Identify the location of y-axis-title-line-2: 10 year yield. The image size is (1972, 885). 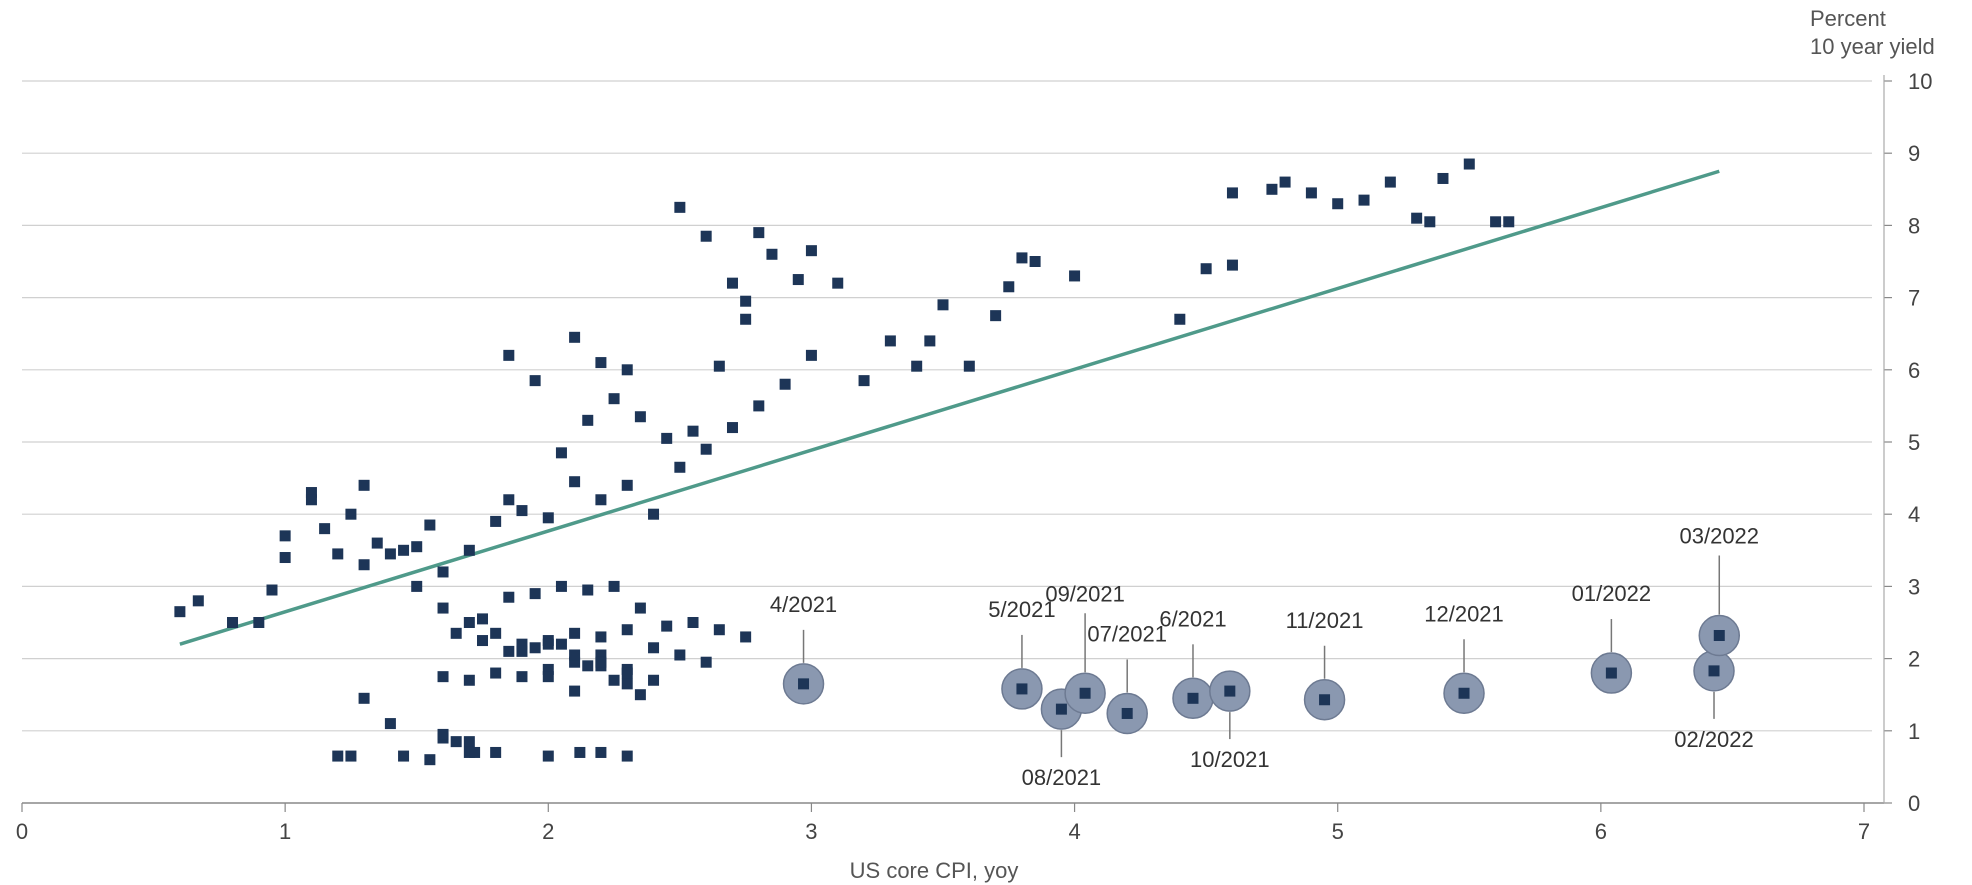
(1872, 46).